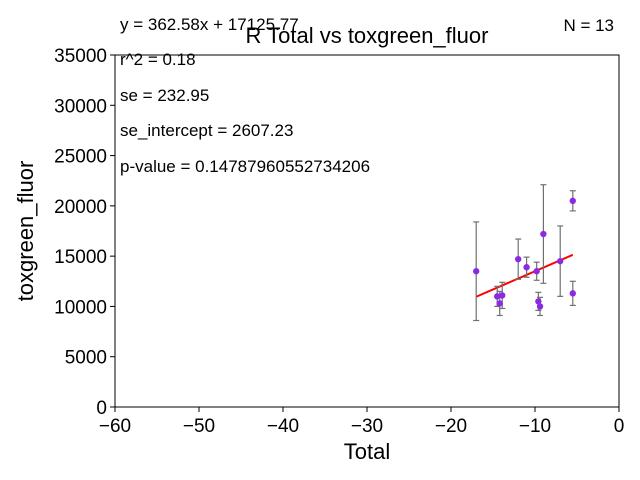 This screenshot has width=640, height=480. What do you see at coordinates (367, 426) in the screenshot?
I see `x-tick-label: −30` at bounding box center [367, 426].